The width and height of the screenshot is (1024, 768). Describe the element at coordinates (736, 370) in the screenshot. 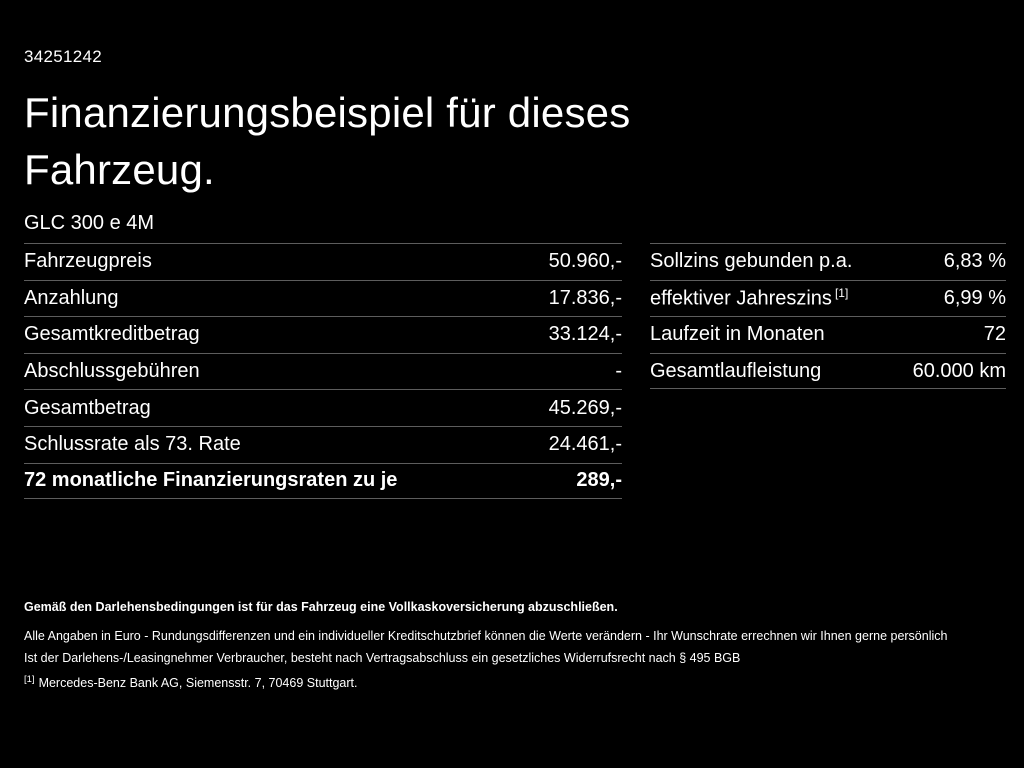

I see `row-label: Gesamtlaufleistung` at that location.